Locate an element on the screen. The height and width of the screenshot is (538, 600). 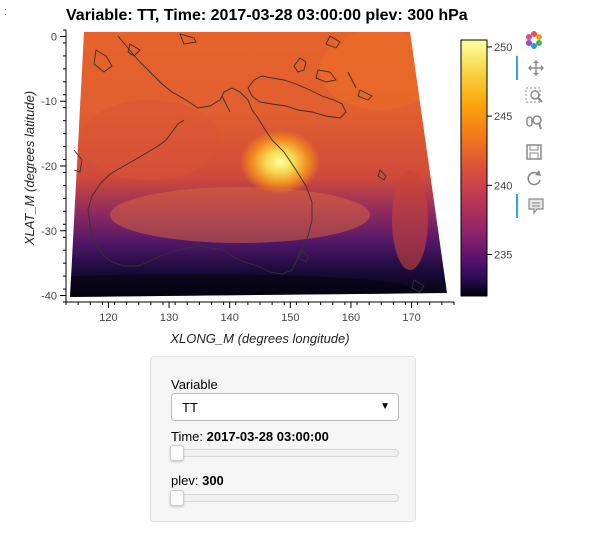
x-axis-label: XLONG_M (degrees longitude) is located at coordinates (259, 338).